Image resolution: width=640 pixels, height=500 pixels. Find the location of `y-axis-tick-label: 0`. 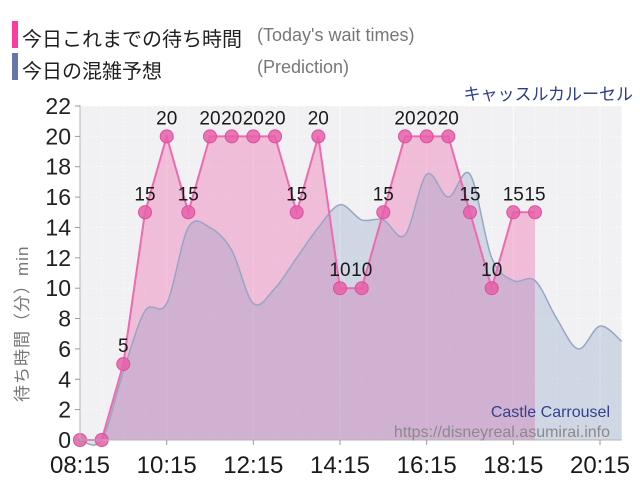

y-axis-tick-label: 0 is located at coordinates (64, 440).